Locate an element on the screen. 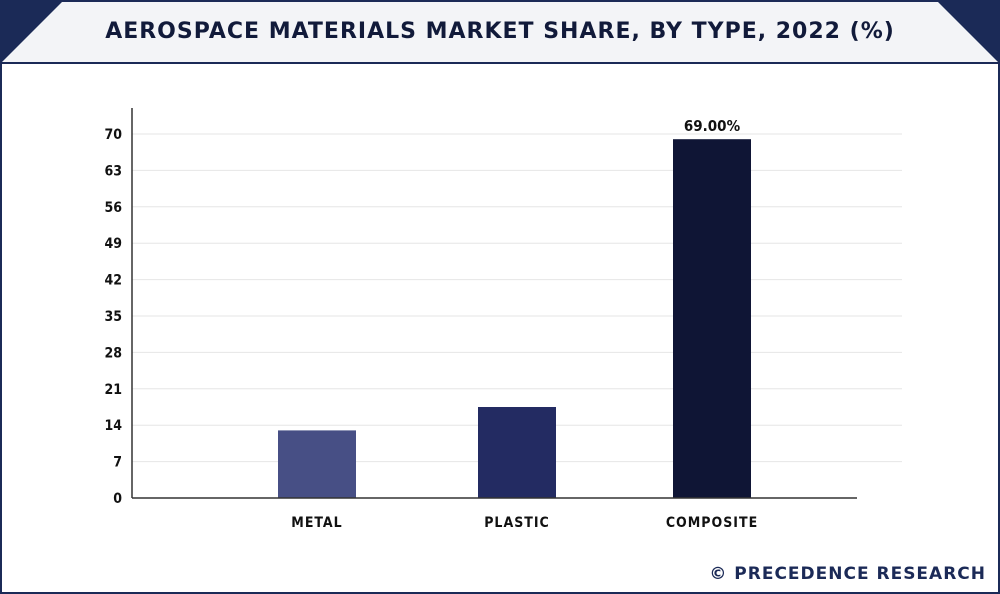  y-axis-ticks: 0 7 14 21 28 35 42 49 56 63 70 is located at coordinates (113, 317).